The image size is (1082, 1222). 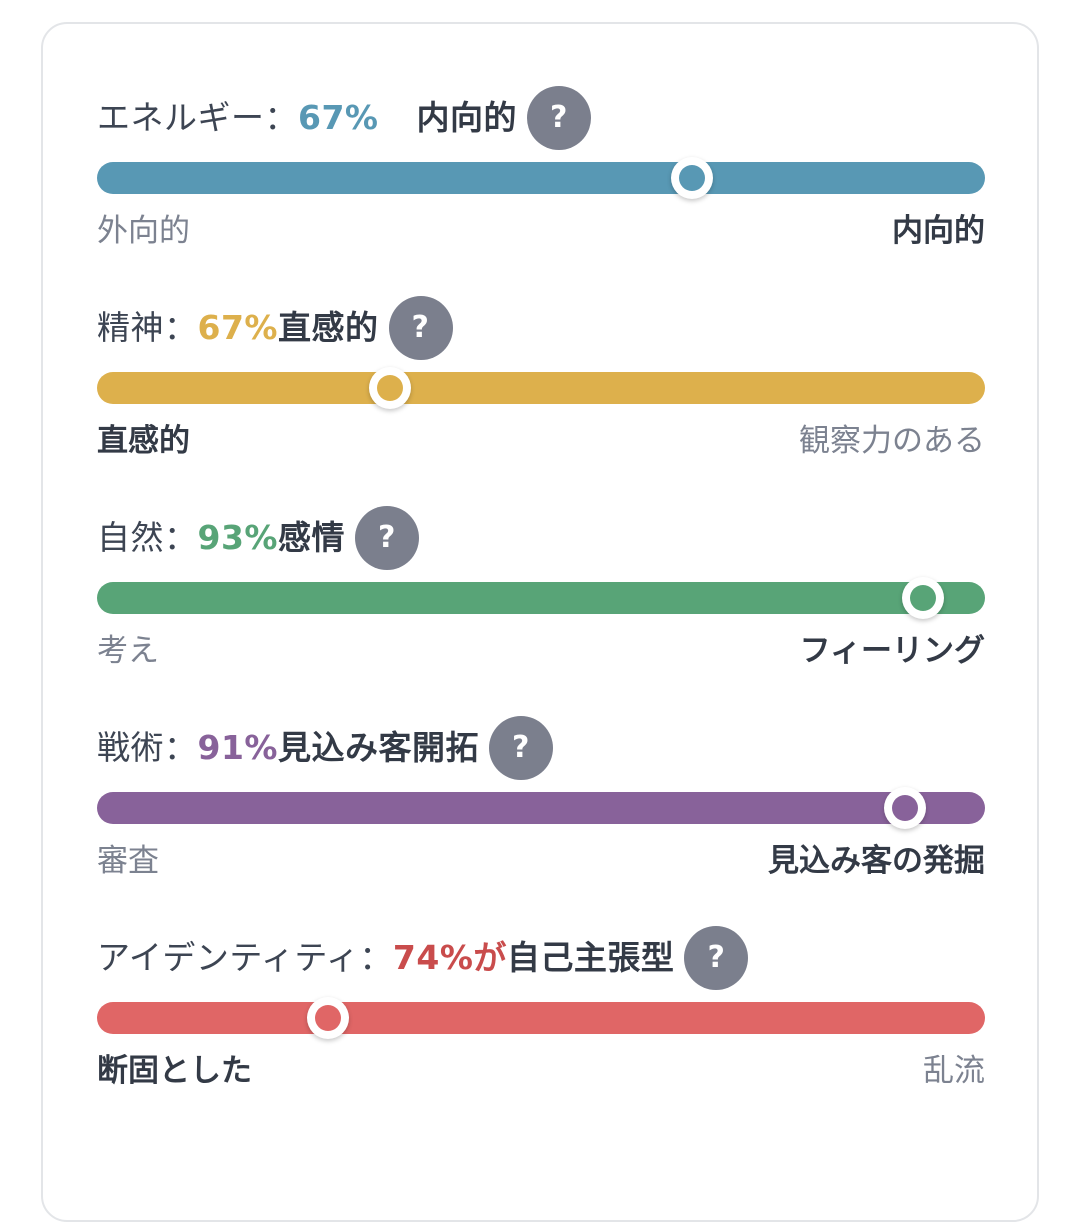 I want to click on trait-label: アイデンティティ：, so click(x=245, y=957).